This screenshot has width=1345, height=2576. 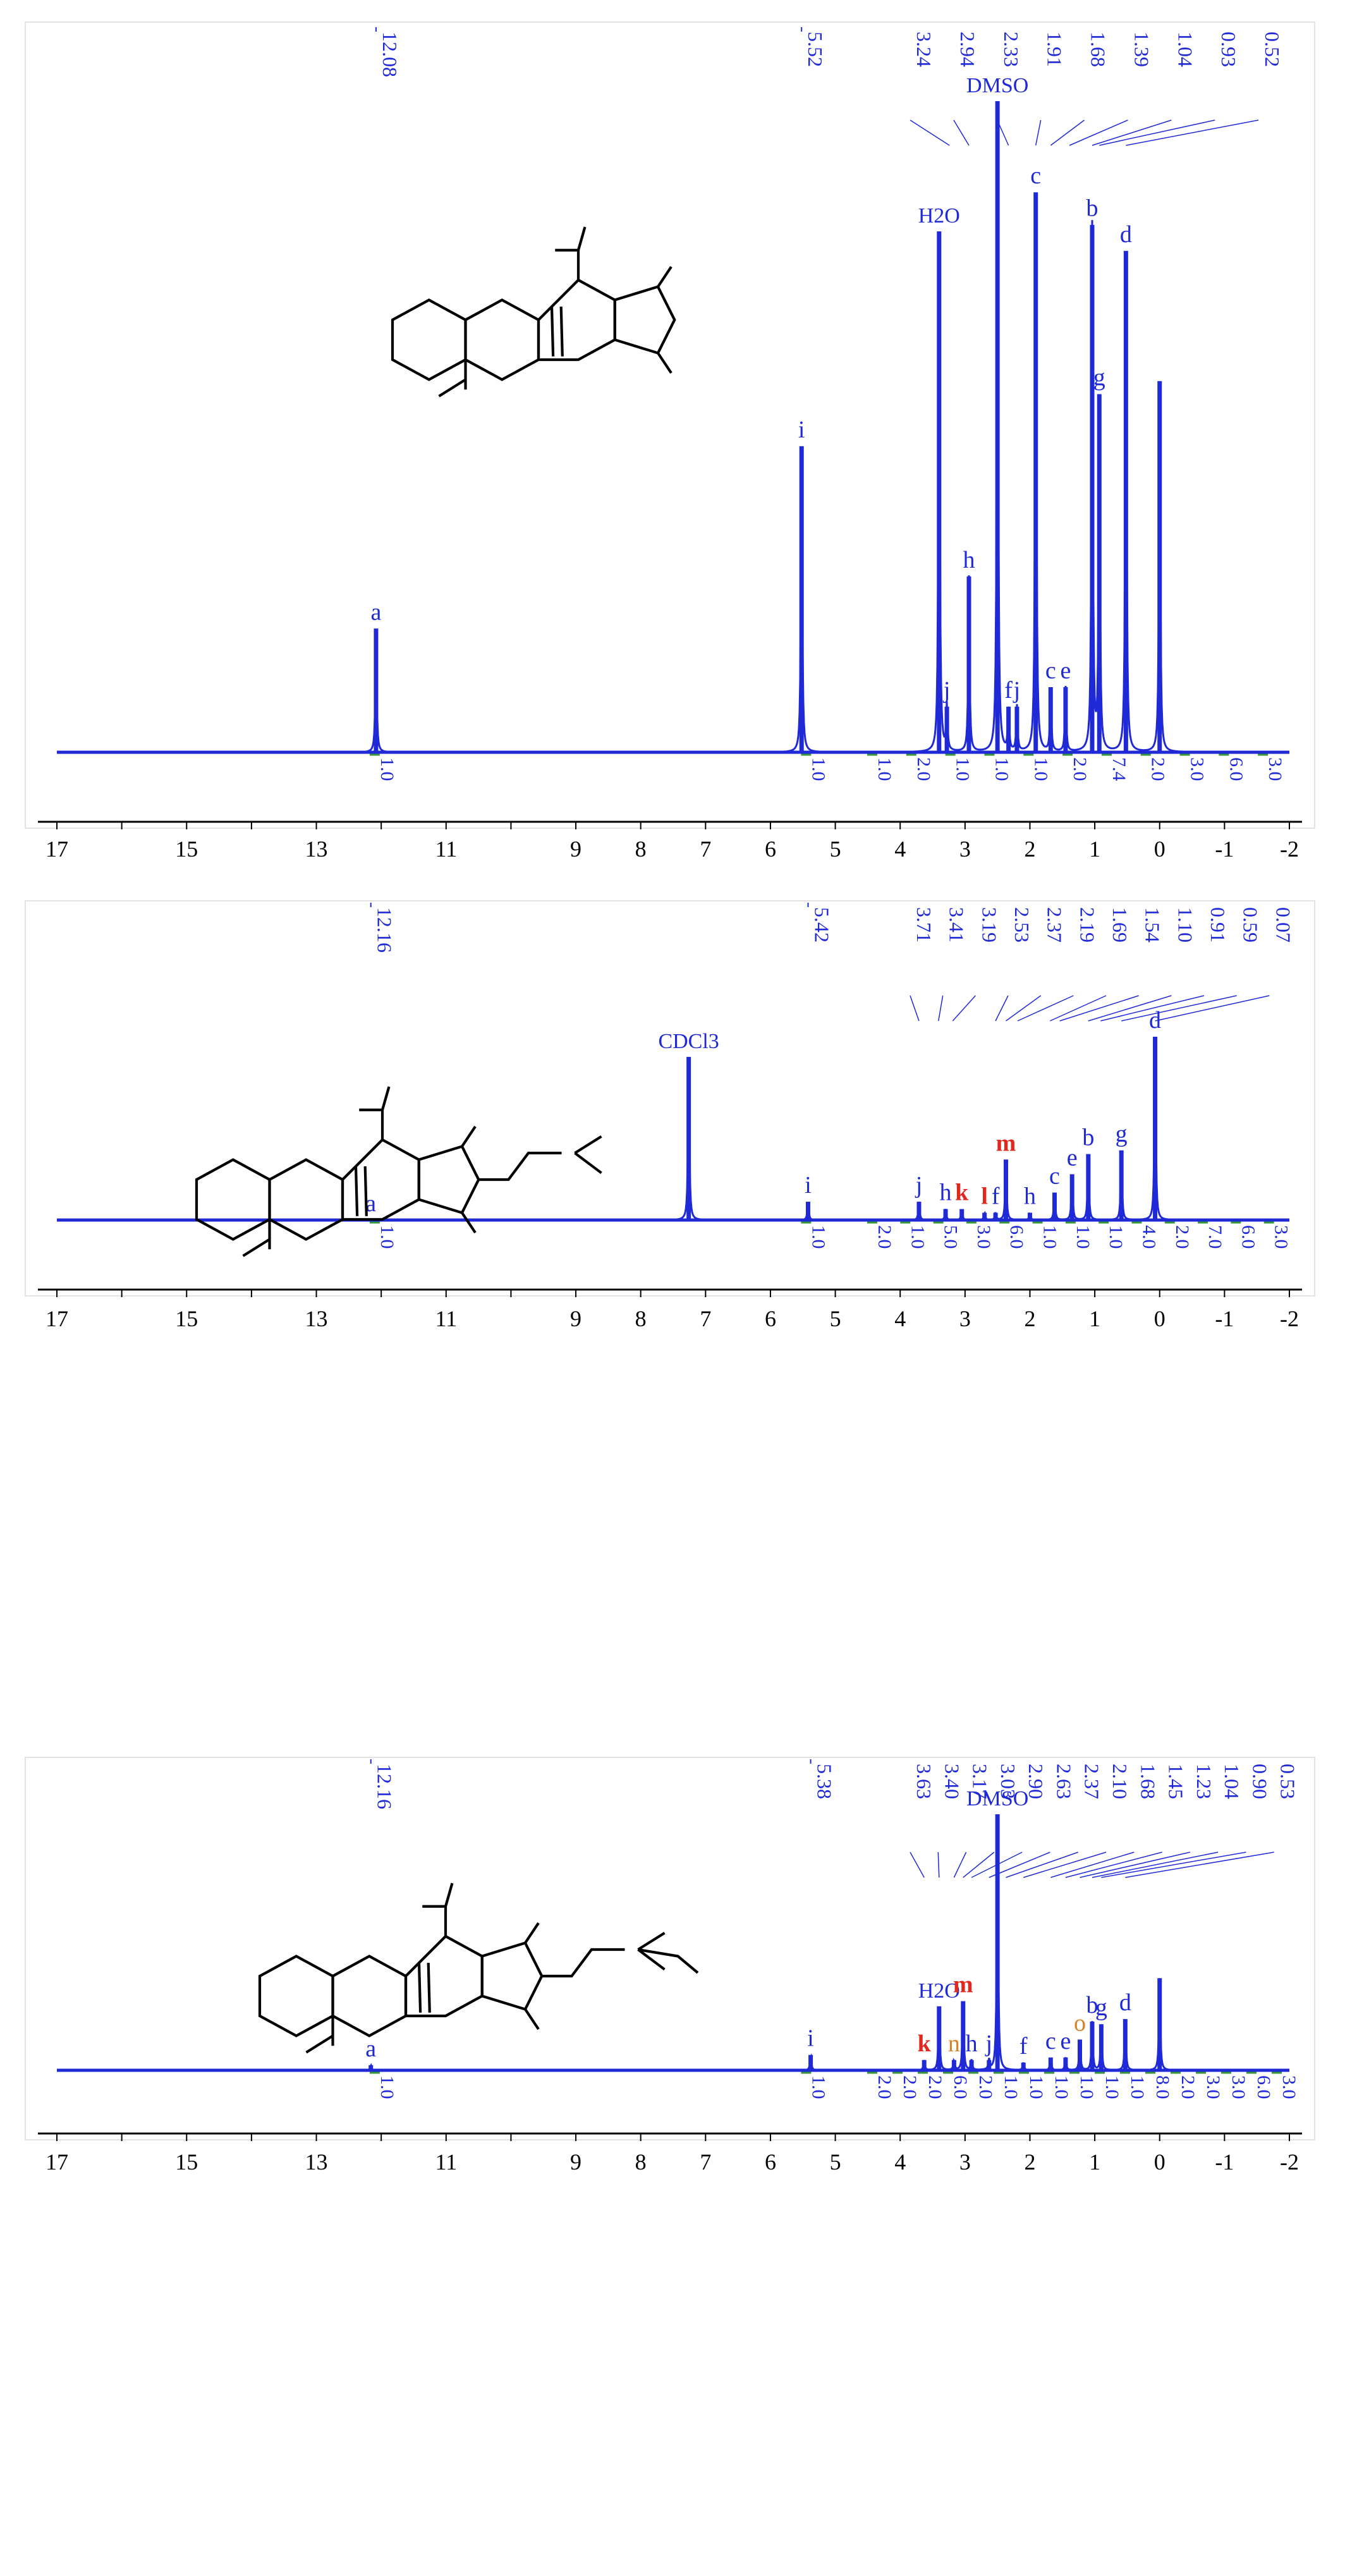 What do you see at coordinates (1029, 2162) in the screenshot?
I see `x-tick-label: 2` at bounding box center [1029, 2162].